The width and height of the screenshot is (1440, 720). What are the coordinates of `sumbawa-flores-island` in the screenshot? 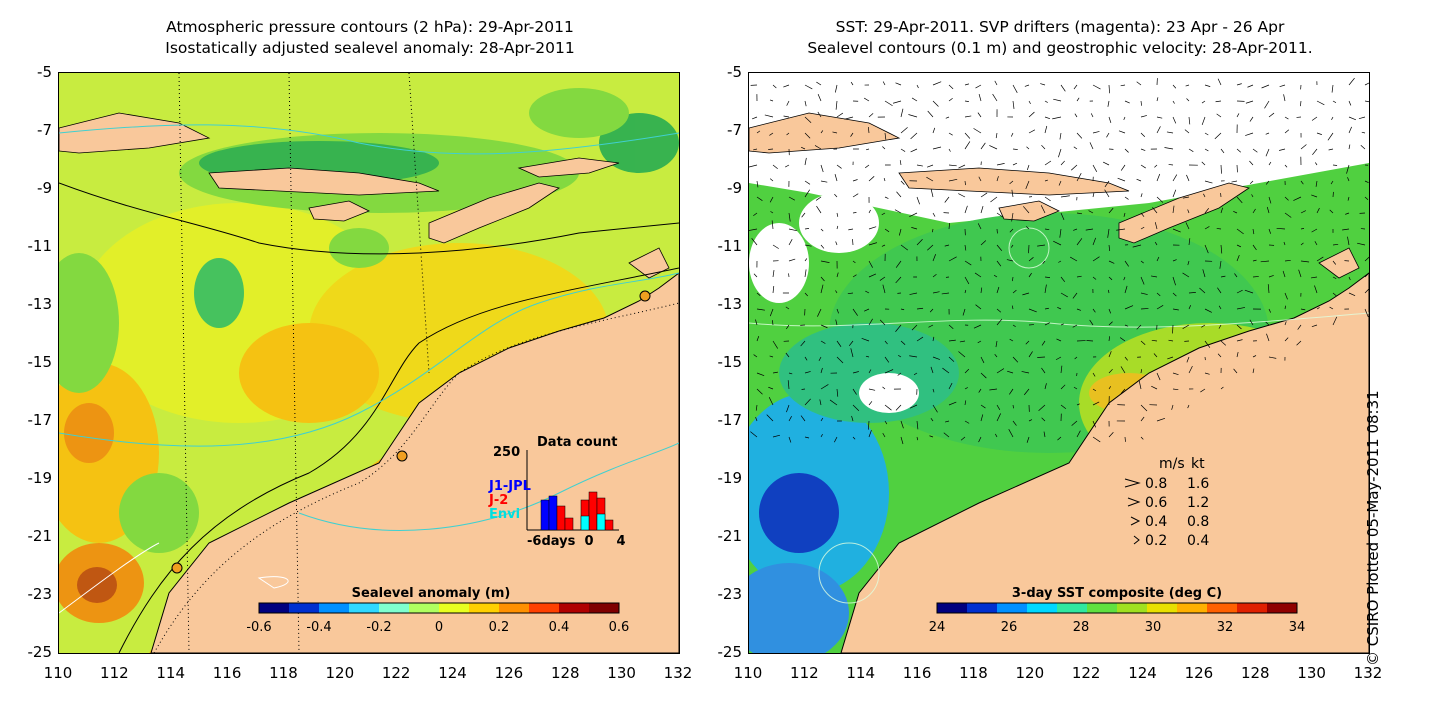 It's located at (324, 181).